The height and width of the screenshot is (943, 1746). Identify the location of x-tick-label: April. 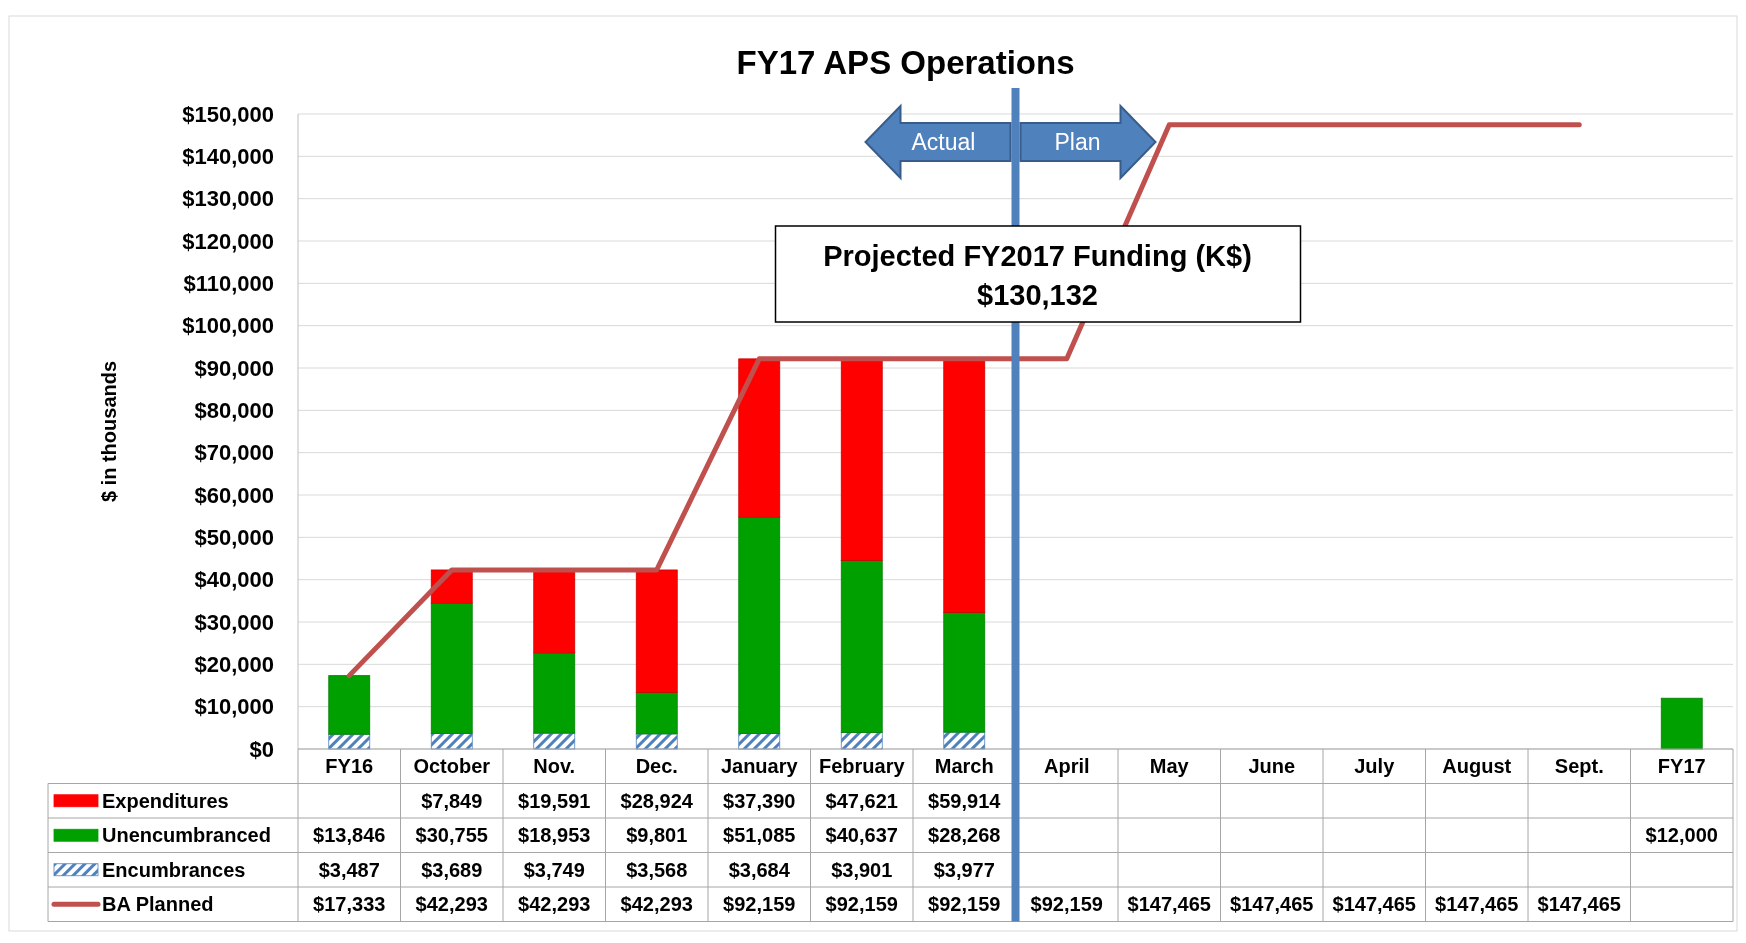
(1066, 766).